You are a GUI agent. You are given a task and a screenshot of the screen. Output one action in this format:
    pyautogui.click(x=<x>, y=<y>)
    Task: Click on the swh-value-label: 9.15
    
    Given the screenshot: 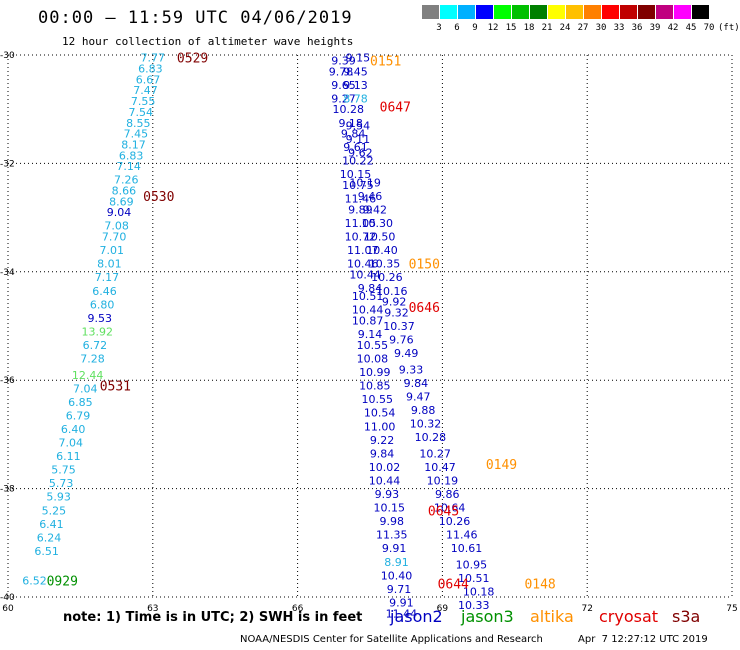 What is the action you would take?
    pyautogui.click(x=358, y=58)
    